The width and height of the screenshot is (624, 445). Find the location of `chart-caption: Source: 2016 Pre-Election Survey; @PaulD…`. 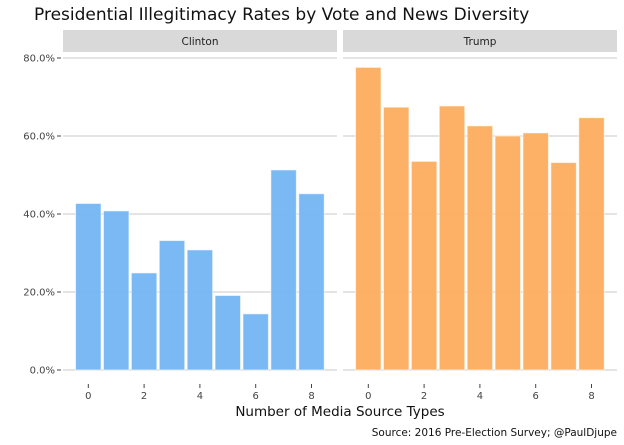

chart-caption: Source: 2016 Pre-Election Survey; @PaulD… is located at coordinates (494, 433).